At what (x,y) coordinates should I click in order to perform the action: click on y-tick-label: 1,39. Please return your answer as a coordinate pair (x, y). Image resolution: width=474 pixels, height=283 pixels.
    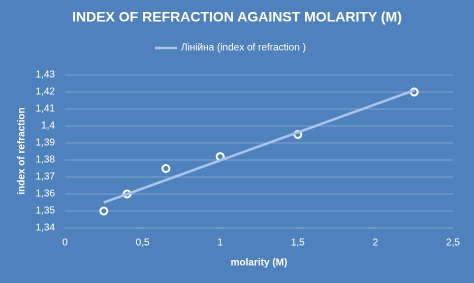
    Looking at the image, I should click on (46, 143).